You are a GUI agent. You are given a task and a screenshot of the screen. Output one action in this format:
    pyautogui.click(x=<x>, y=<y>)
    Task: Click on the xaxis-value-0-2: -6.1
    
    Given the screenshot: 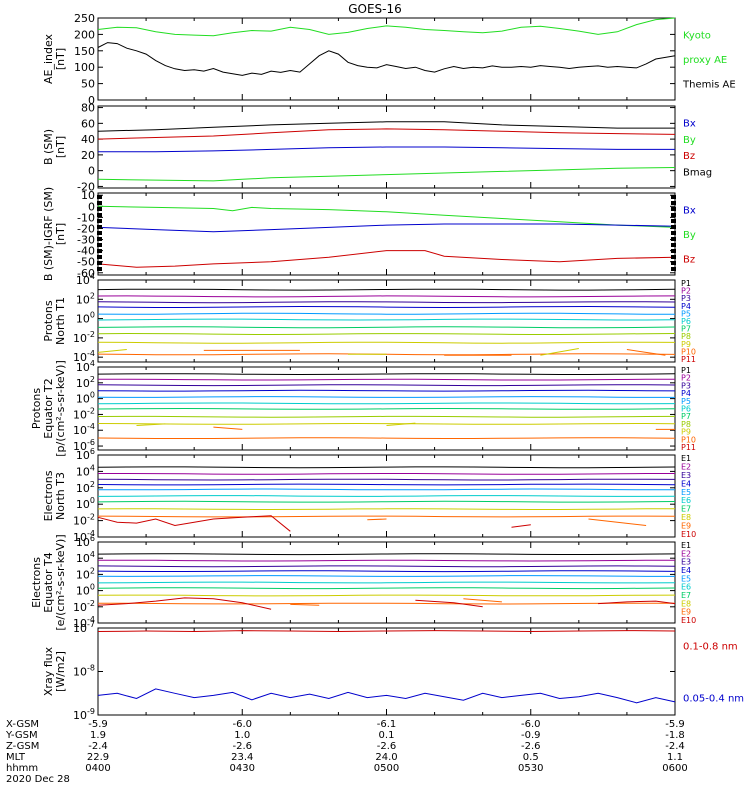 What is the action you would take?
    pyautogui.click(x=387, y=724)
    